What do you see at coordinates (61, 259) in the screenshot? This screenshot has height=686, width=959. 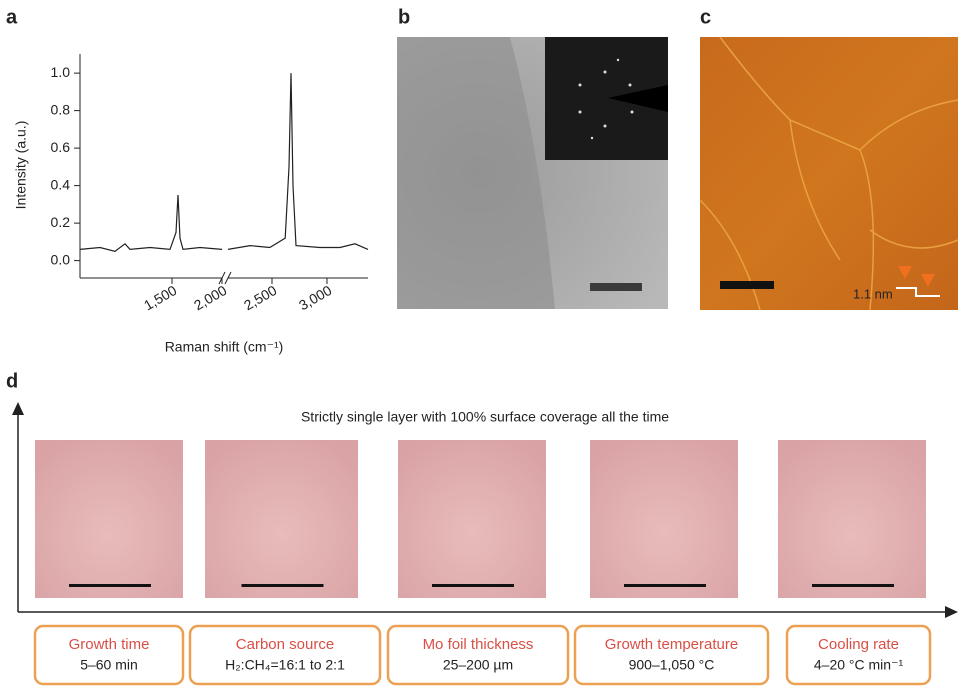 I see `y-tick-label: 0.0` at bounding box center [61, 259].